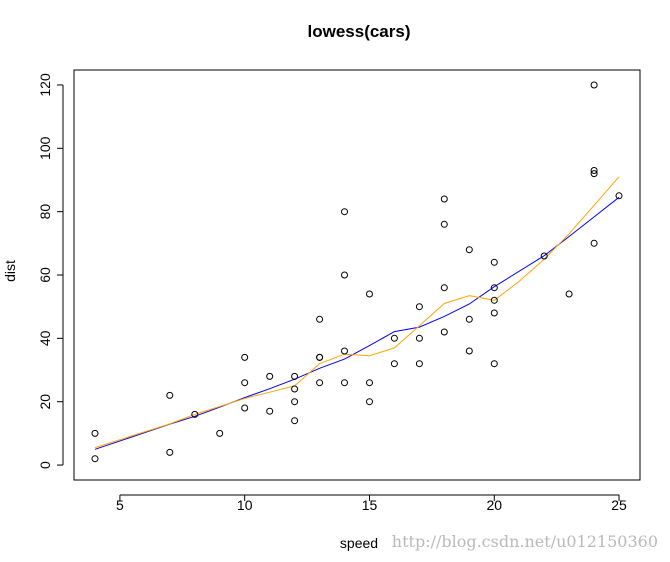 The width and height of the screenshot is (670, 562). What do you see at coordinates (45, 402) in the screenshot?
I see `y-tick-label: 20` at bounding box center [45, 402].